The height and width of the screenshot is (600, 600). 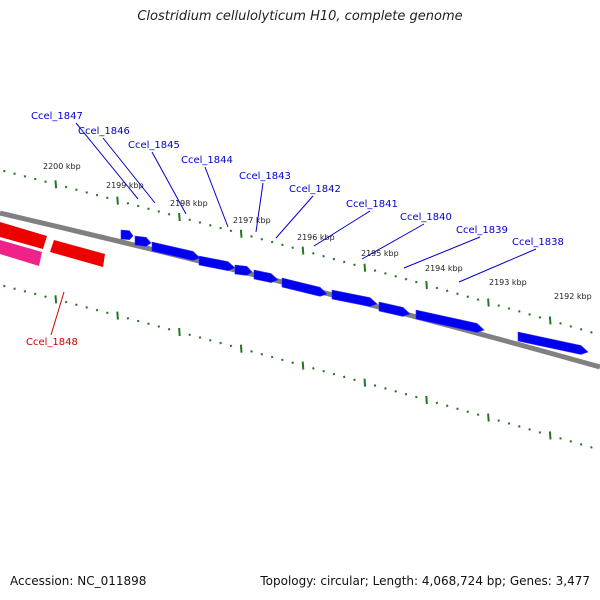 I want to click on accession-text: Accession: NC_011898, so click(x=78, y=581).